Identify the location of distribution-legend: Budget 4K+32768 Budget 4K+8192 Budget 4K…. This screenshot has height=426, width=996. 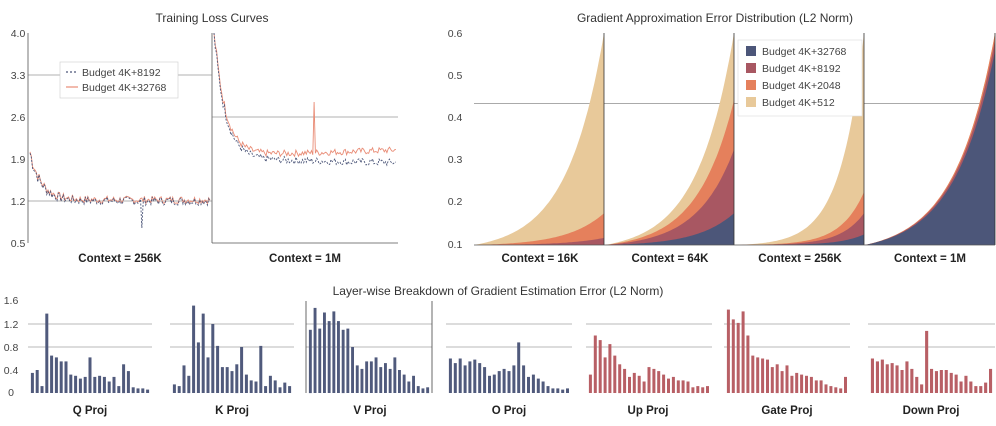
(800, 78).